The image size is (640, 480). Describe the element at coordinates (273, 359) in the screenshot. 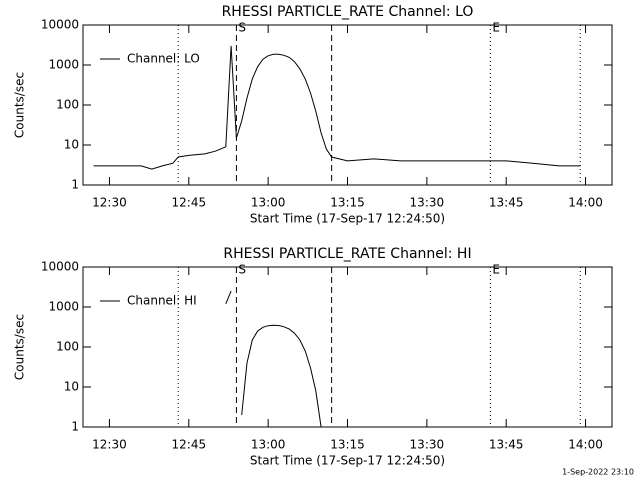

I see `data-line` at that location.